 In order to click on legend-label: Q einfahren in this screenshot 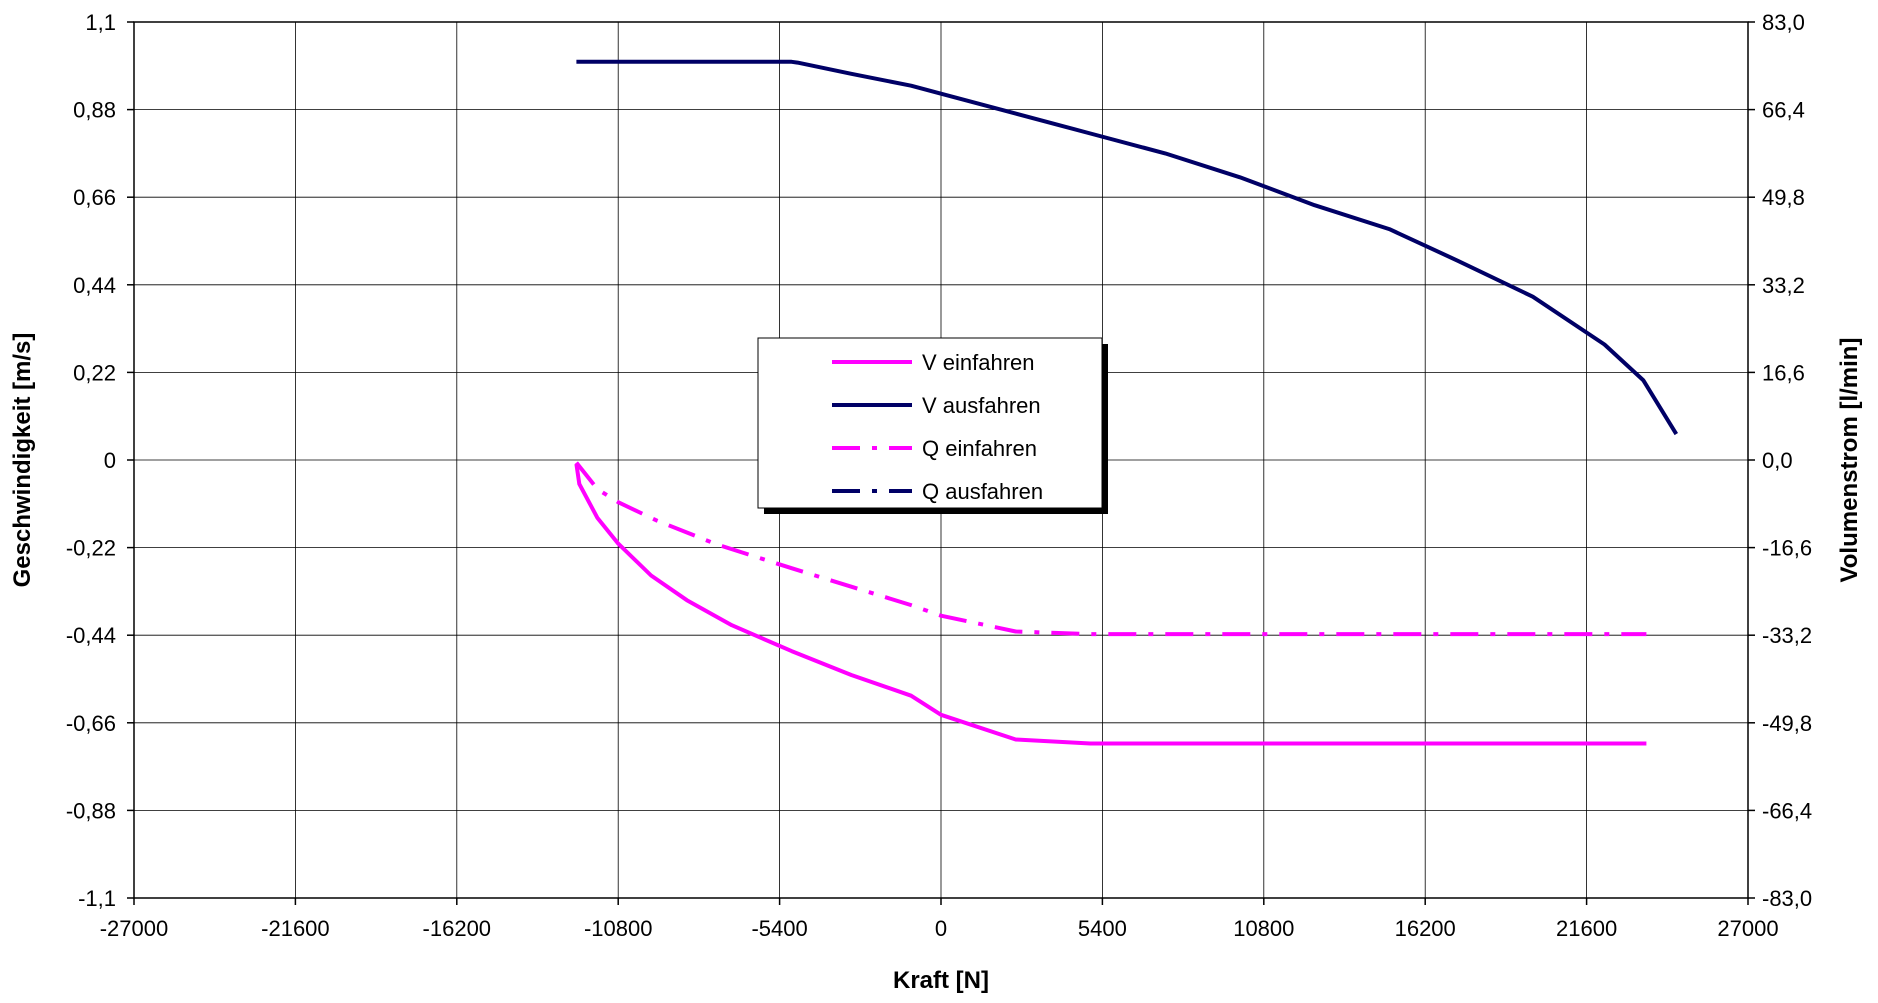, I will do `click(979, 448)`.